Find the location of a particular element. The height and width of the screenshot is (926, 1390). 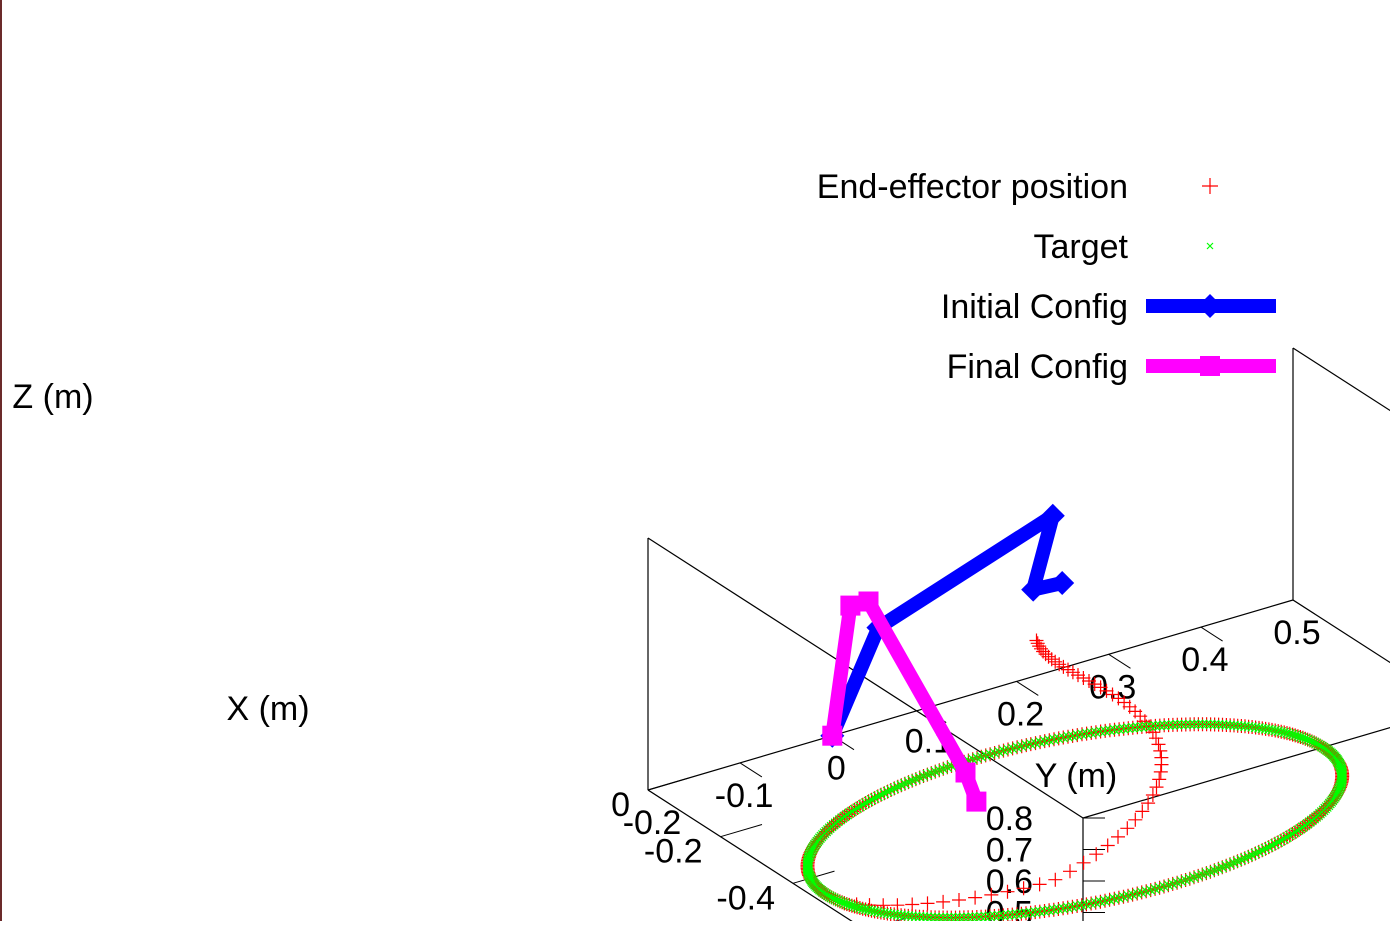

y-tick-label: -0.2 is located at coordinates (652, 823).